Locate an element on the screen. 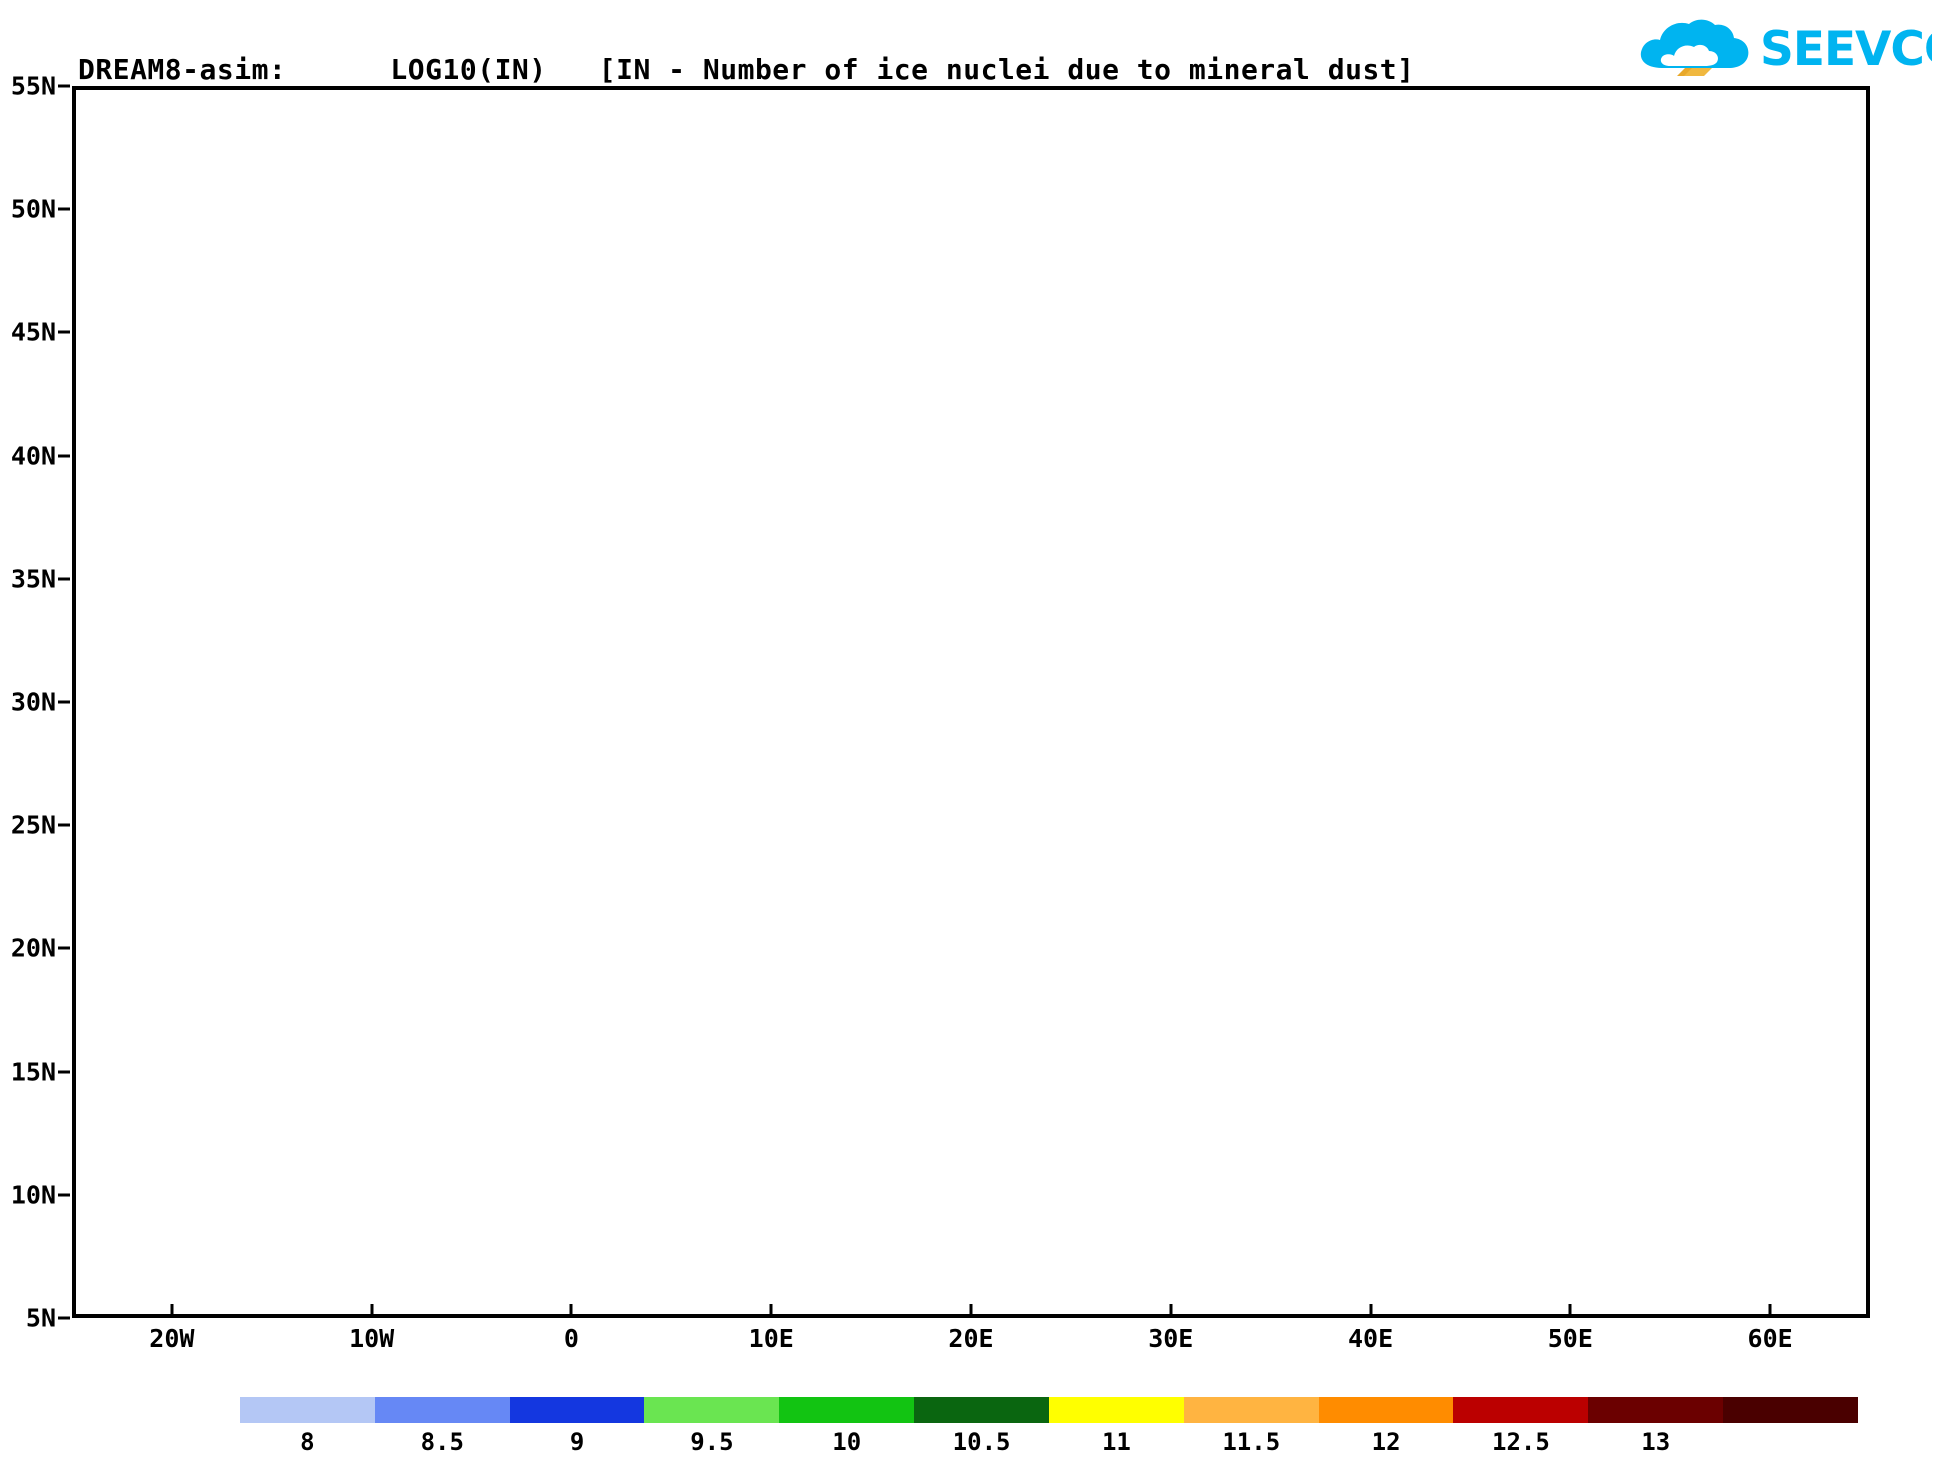 The height and width of the screenshot is (1467, 1942). longitude-tick-label: 10E is located at coordinates (771, 1338).